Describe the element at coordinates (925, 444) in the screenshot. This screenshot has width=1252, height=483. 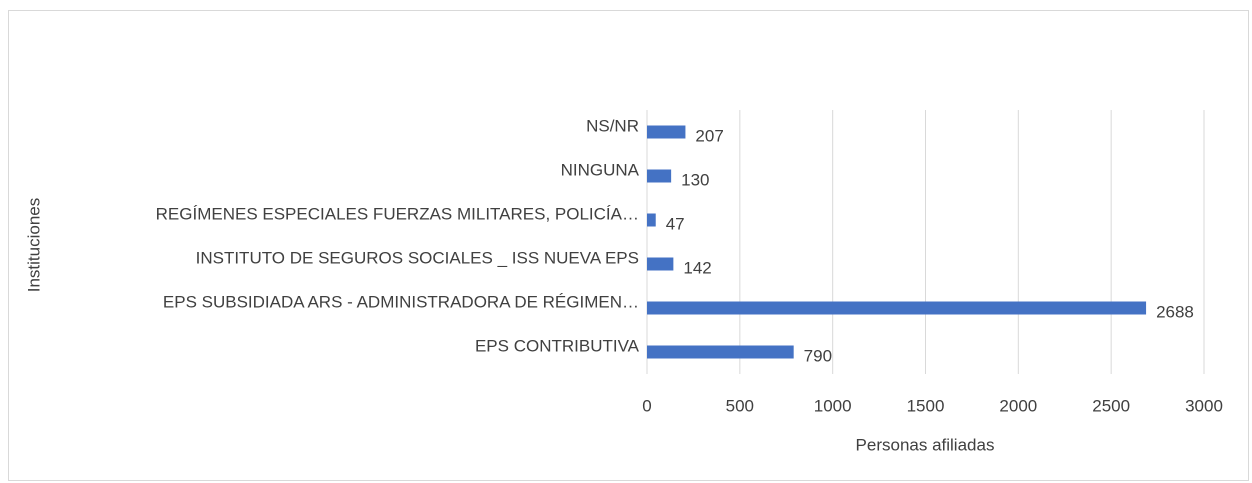
I see `x-axis-title: Personas afiliadas` at that location.